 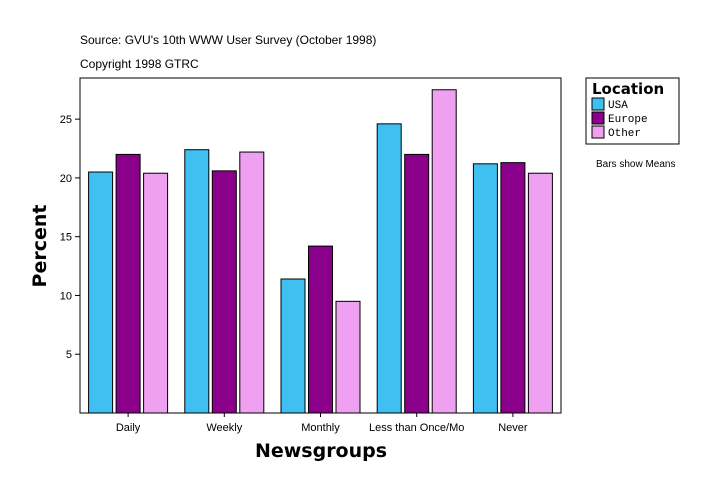 What do you see at coordinates (224, 428) in the screenshot?
I see `x-tick-label: Weekly` at bounding box center [224, 428].